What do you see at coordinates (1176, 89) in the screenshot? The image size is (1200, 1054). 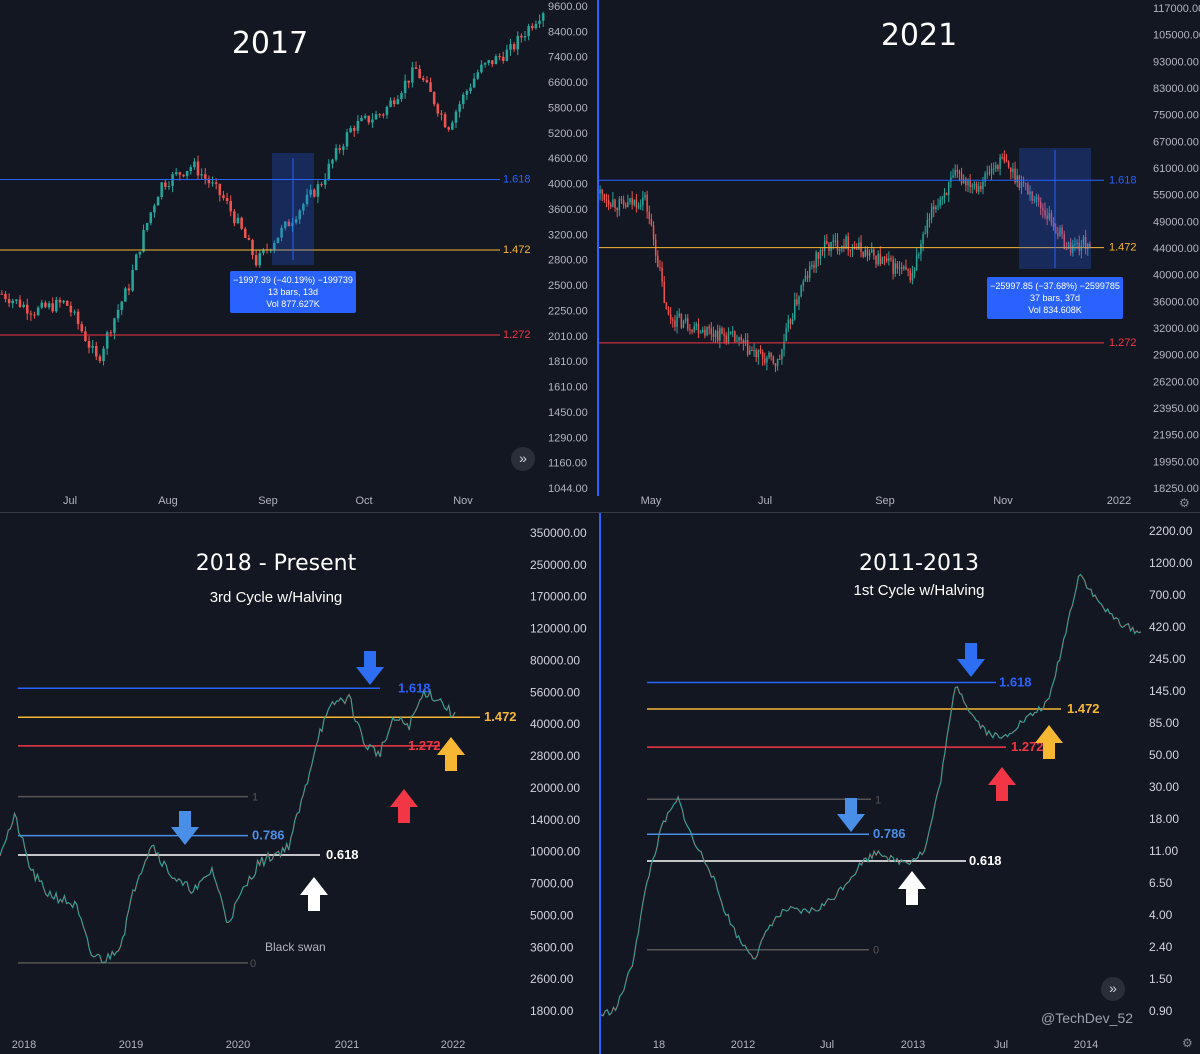 I see `y-tick-label: 83000.00` at bounding box center [1176, 89].